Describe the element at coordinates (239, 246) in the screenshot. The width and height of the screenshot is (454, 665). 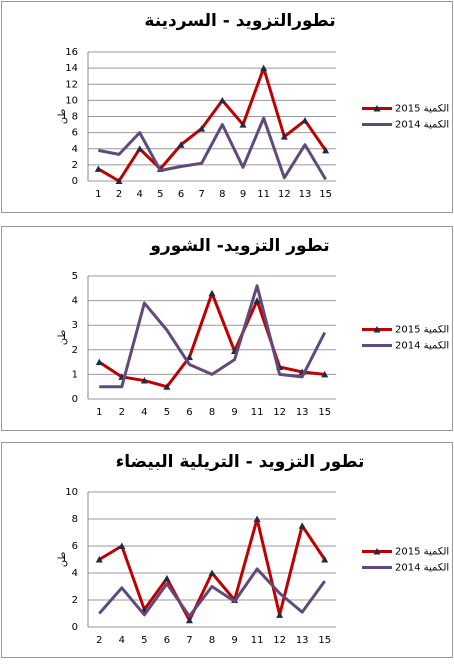
I see `chart-title: تطور التزويد- الشورو` at that location.